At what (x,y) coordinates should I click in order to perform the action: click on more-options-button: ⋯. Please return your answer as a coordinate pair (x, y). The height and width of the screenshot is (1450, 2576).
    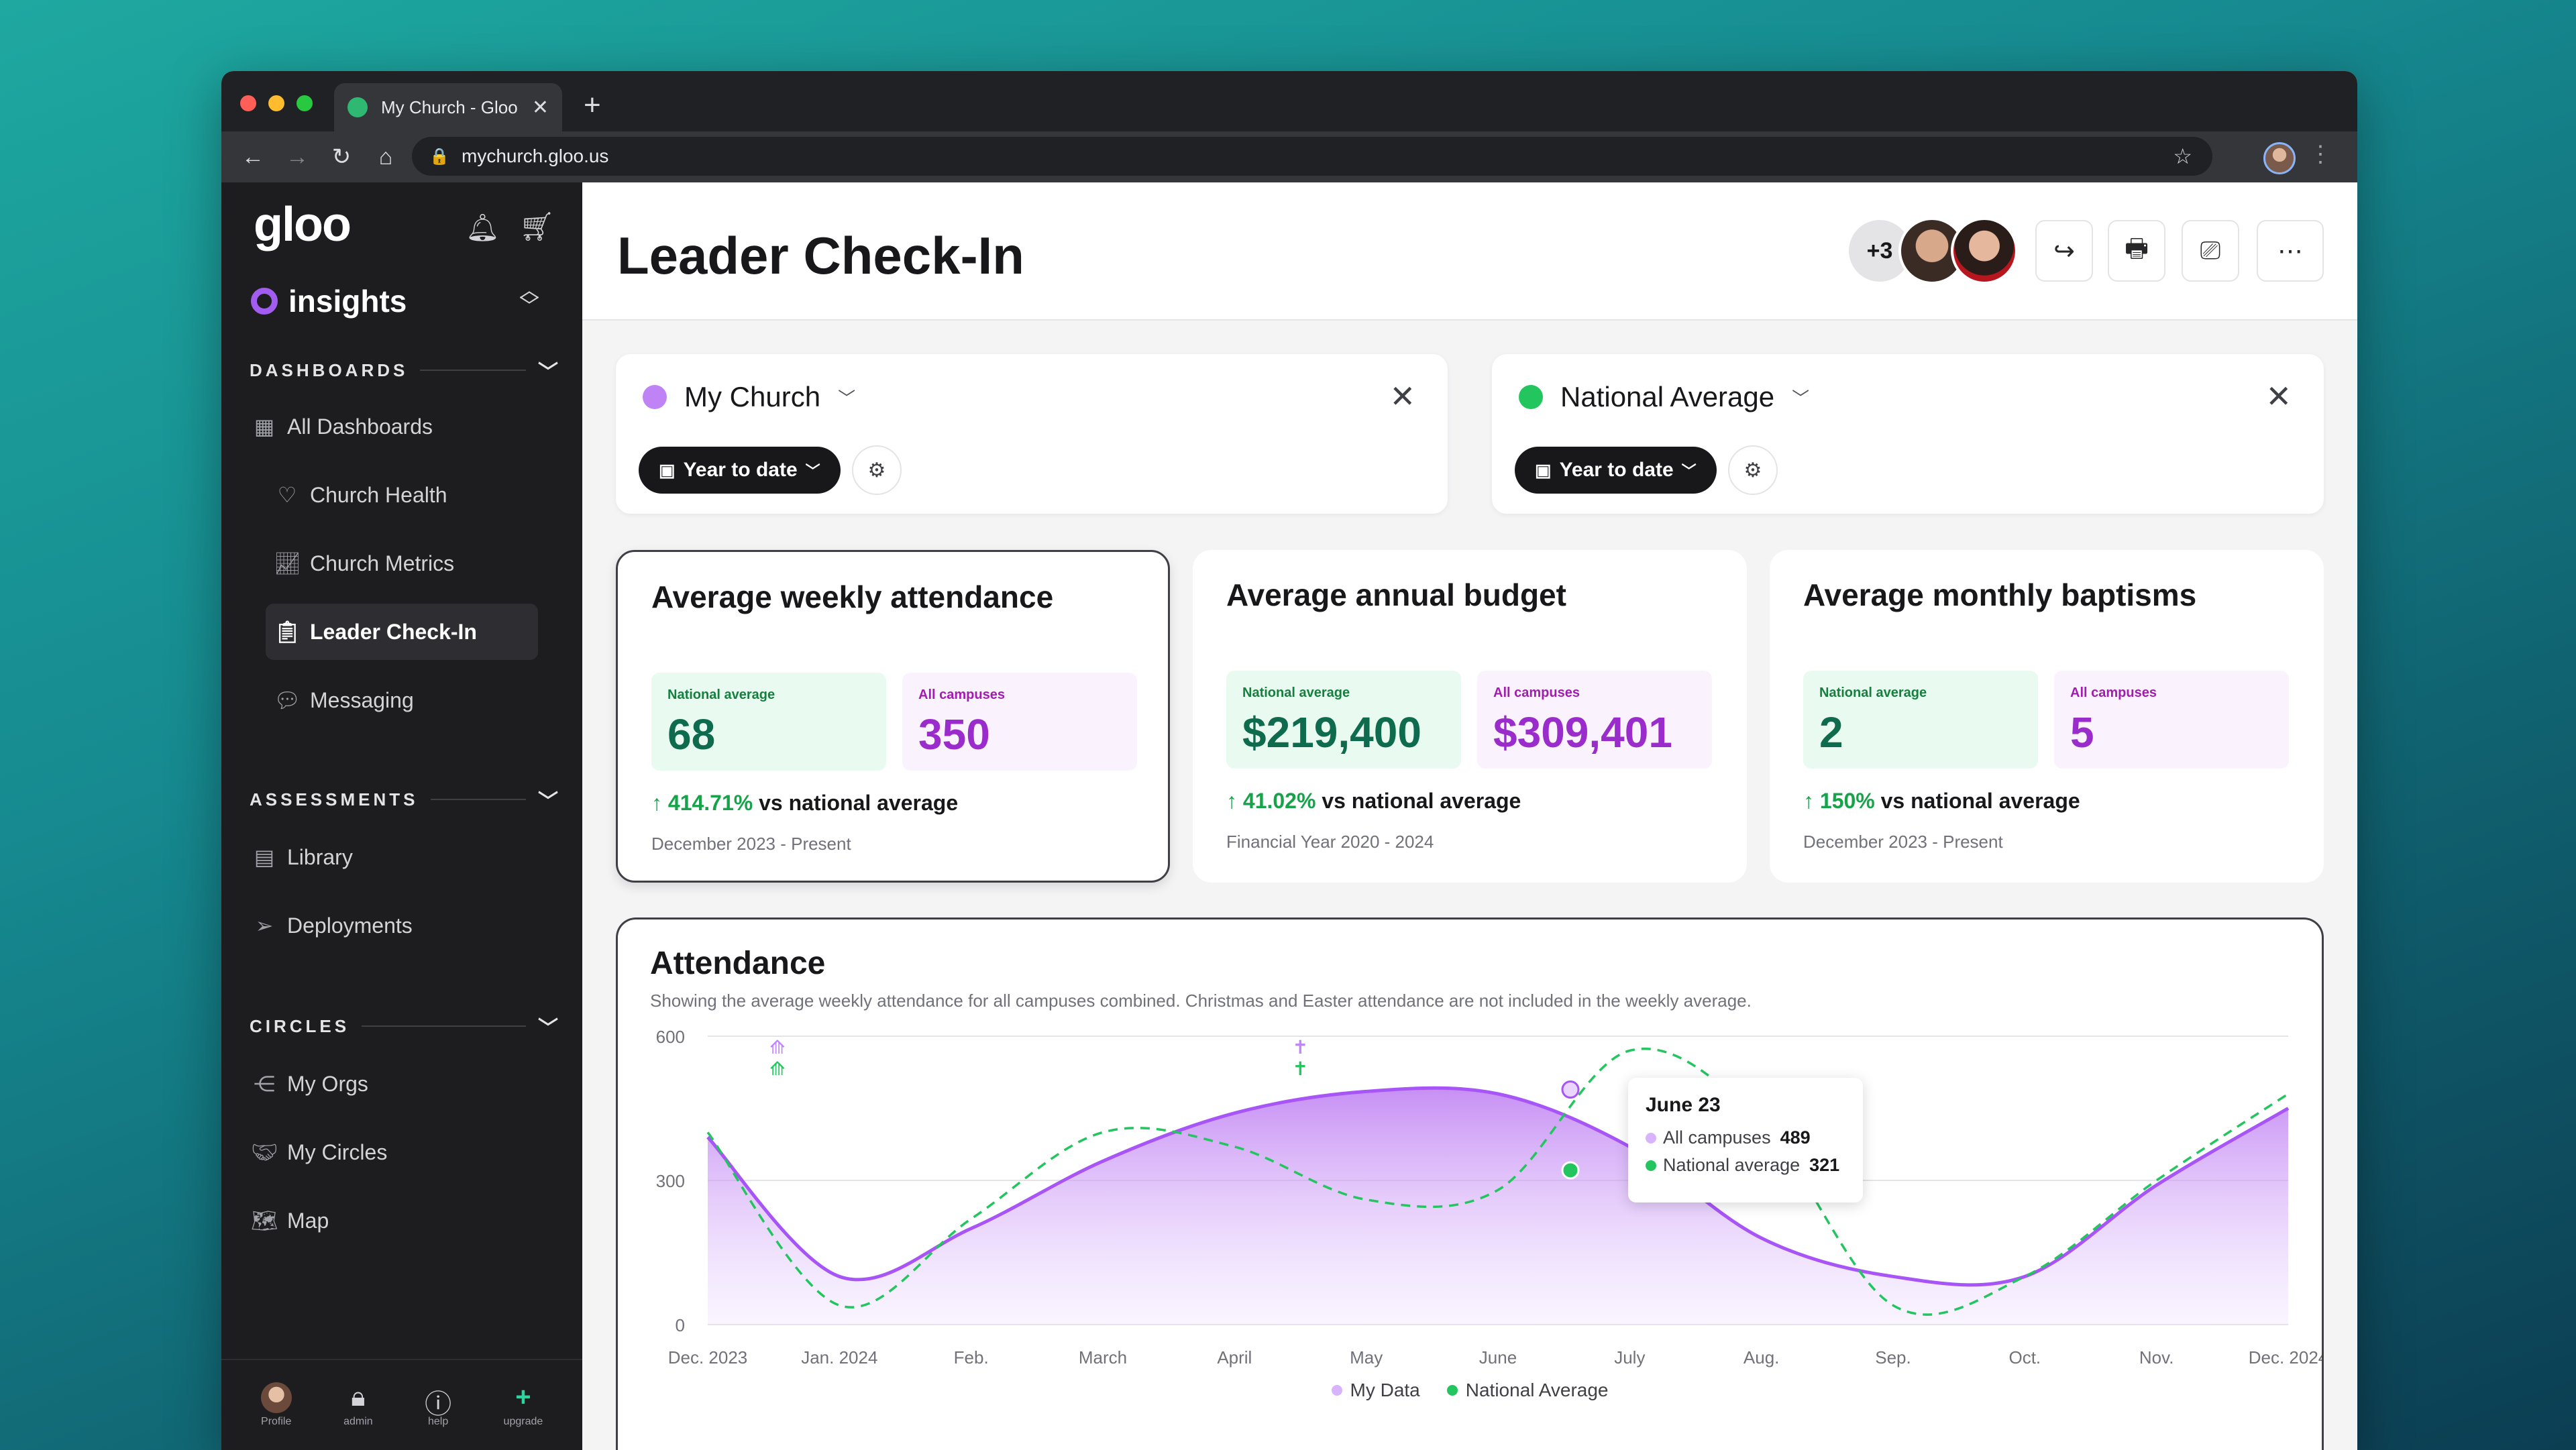
    Looking at the image, I should click on (2290, 251).